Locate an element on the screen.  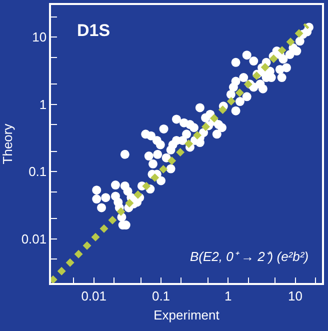
x-axis-title: Experiment is located at coordinates (187, 314).